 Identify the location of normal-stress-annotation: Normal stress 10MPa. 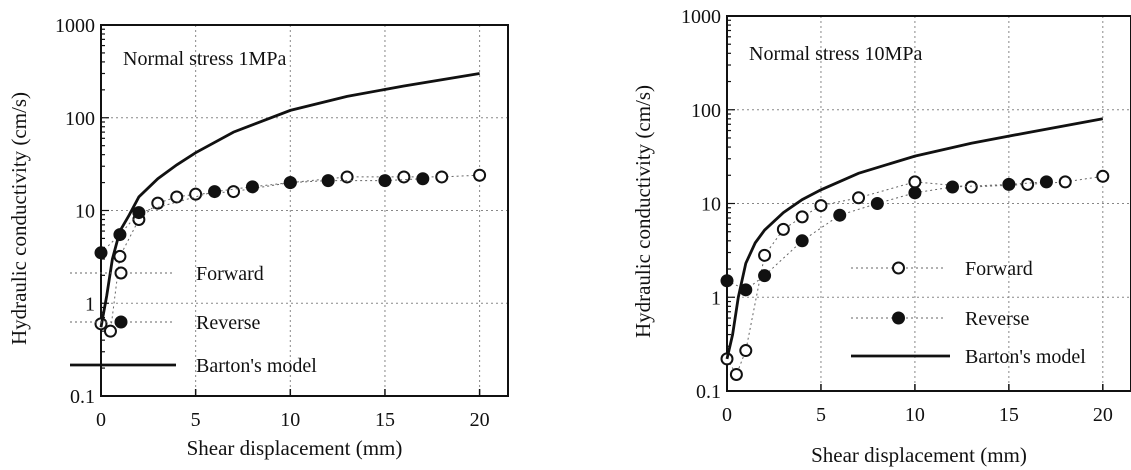
(835, 54).